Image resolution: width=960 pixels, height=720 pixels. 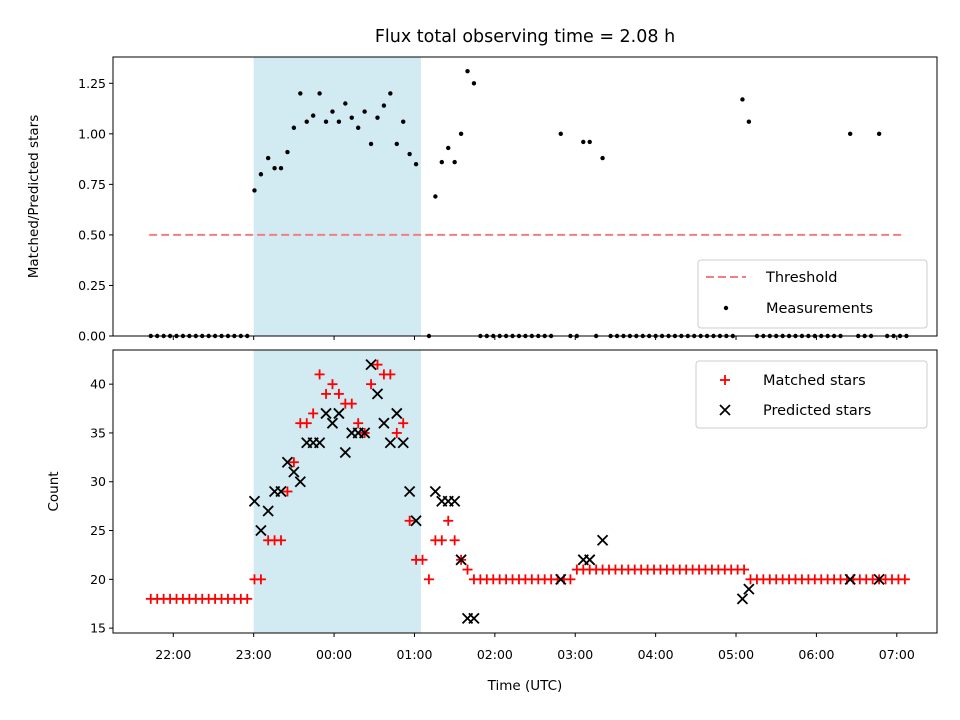 What do you see at coordinates (337, 196) in the screenshot?
I see `observing-interval-shade-top` at bounding box center [337, 196].